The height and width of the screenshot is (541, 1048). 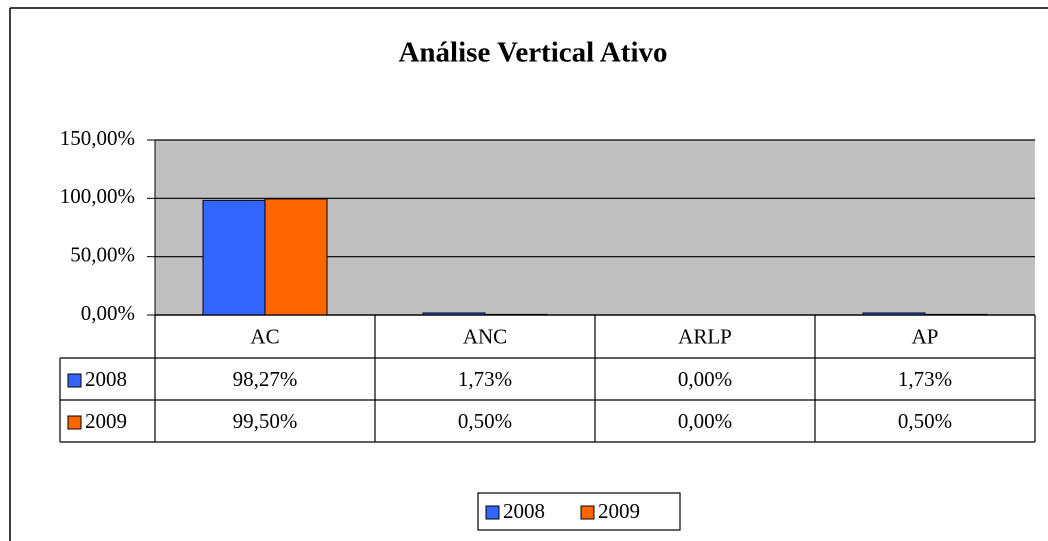 I want to click on legend-label: 2008, so click(x=524, y=511).